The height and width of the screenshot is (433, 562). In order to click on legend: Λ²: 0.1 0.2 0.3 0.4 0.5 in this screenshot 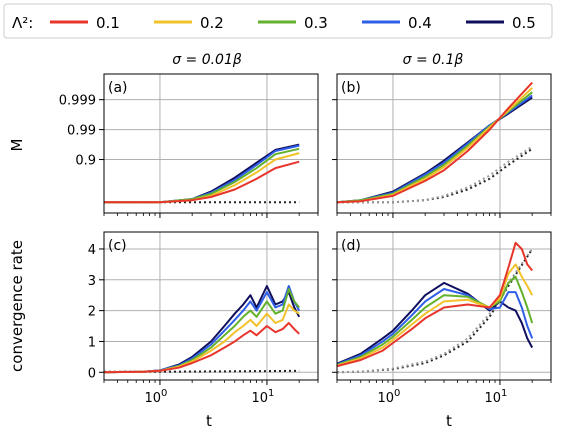, I will do `click(278, 21)`.